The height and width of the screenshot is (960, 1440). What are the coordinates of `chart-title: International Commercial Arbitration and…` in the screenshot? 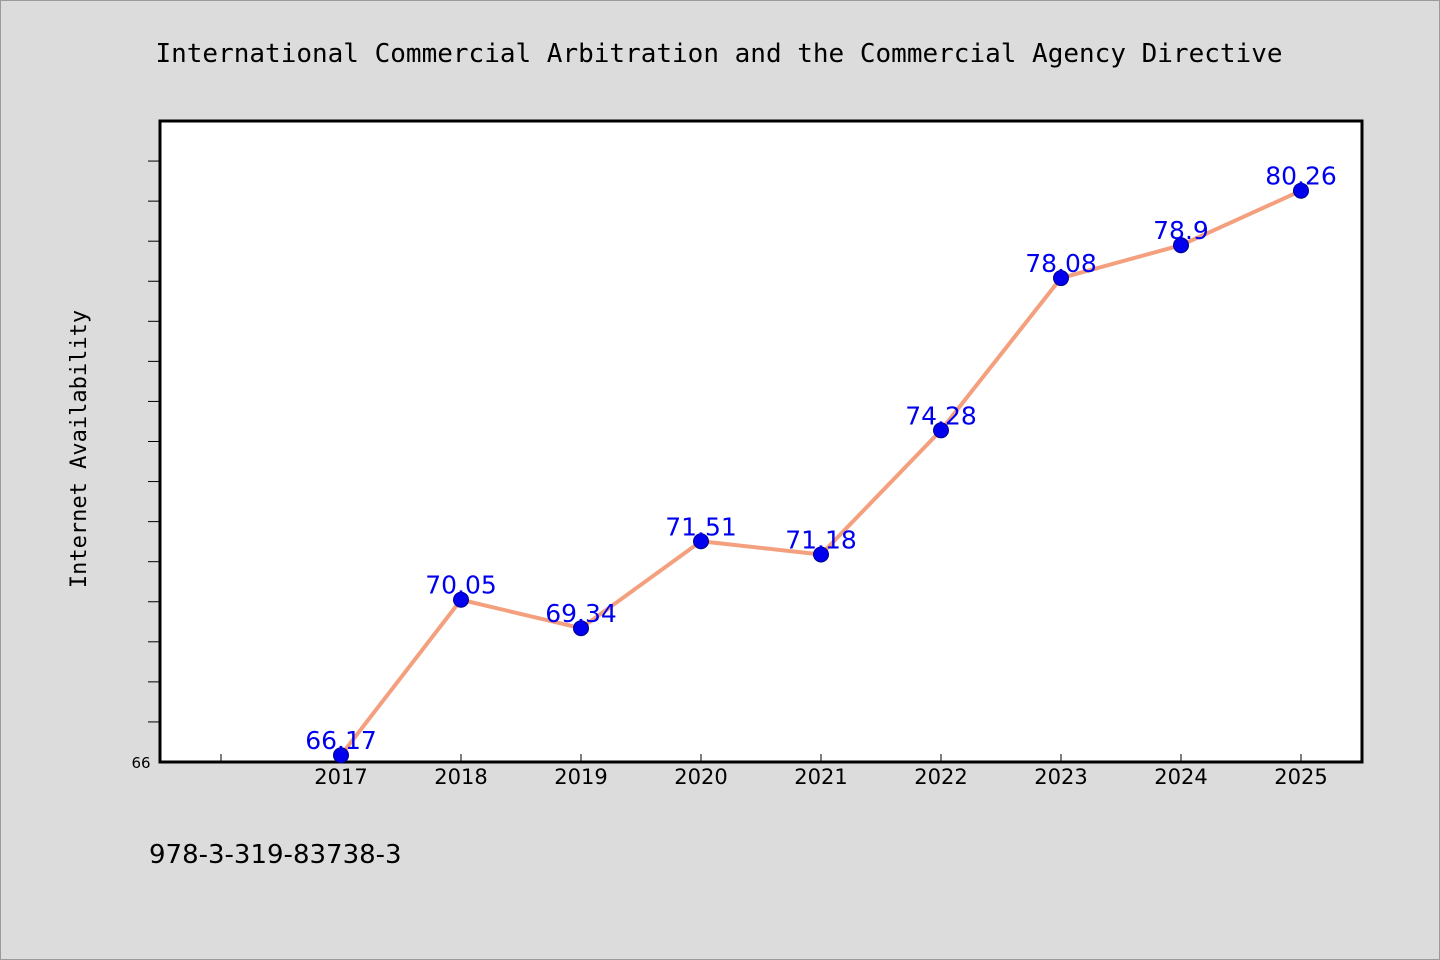 It's located at (718, 54).